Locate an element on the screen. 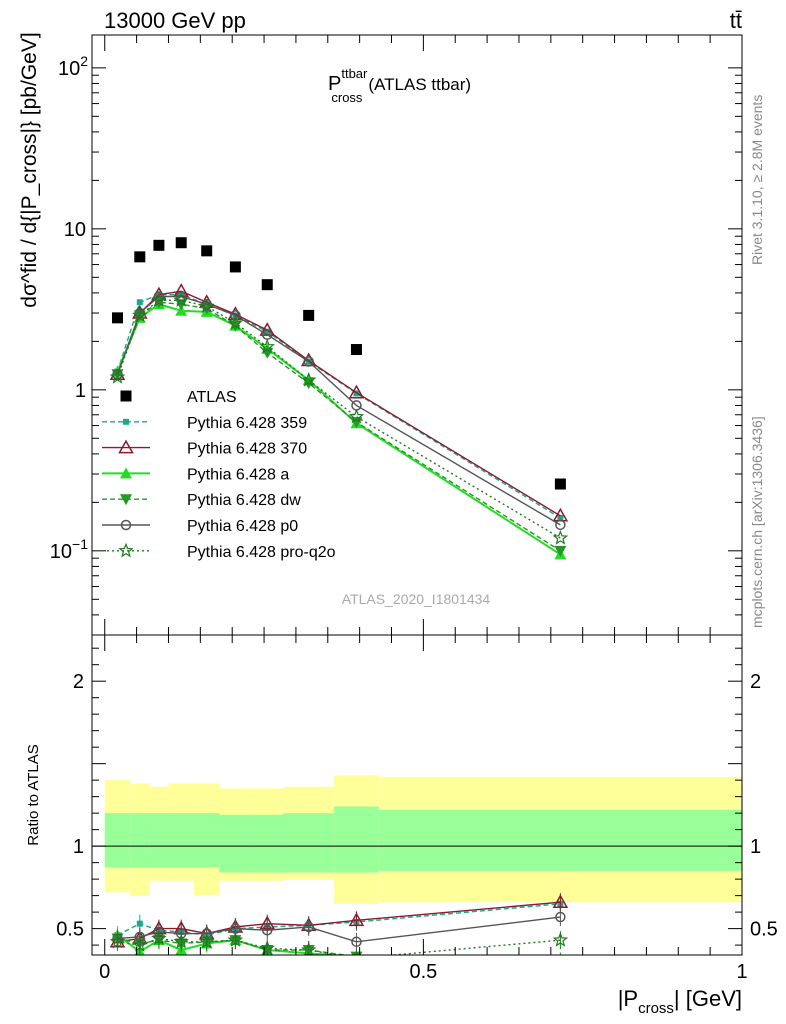 Image resolution: width=786 pixels, height=1024 pixels. ratio-y-axis-label: Ratio to ATLAS is located at coordinates (33, 794).